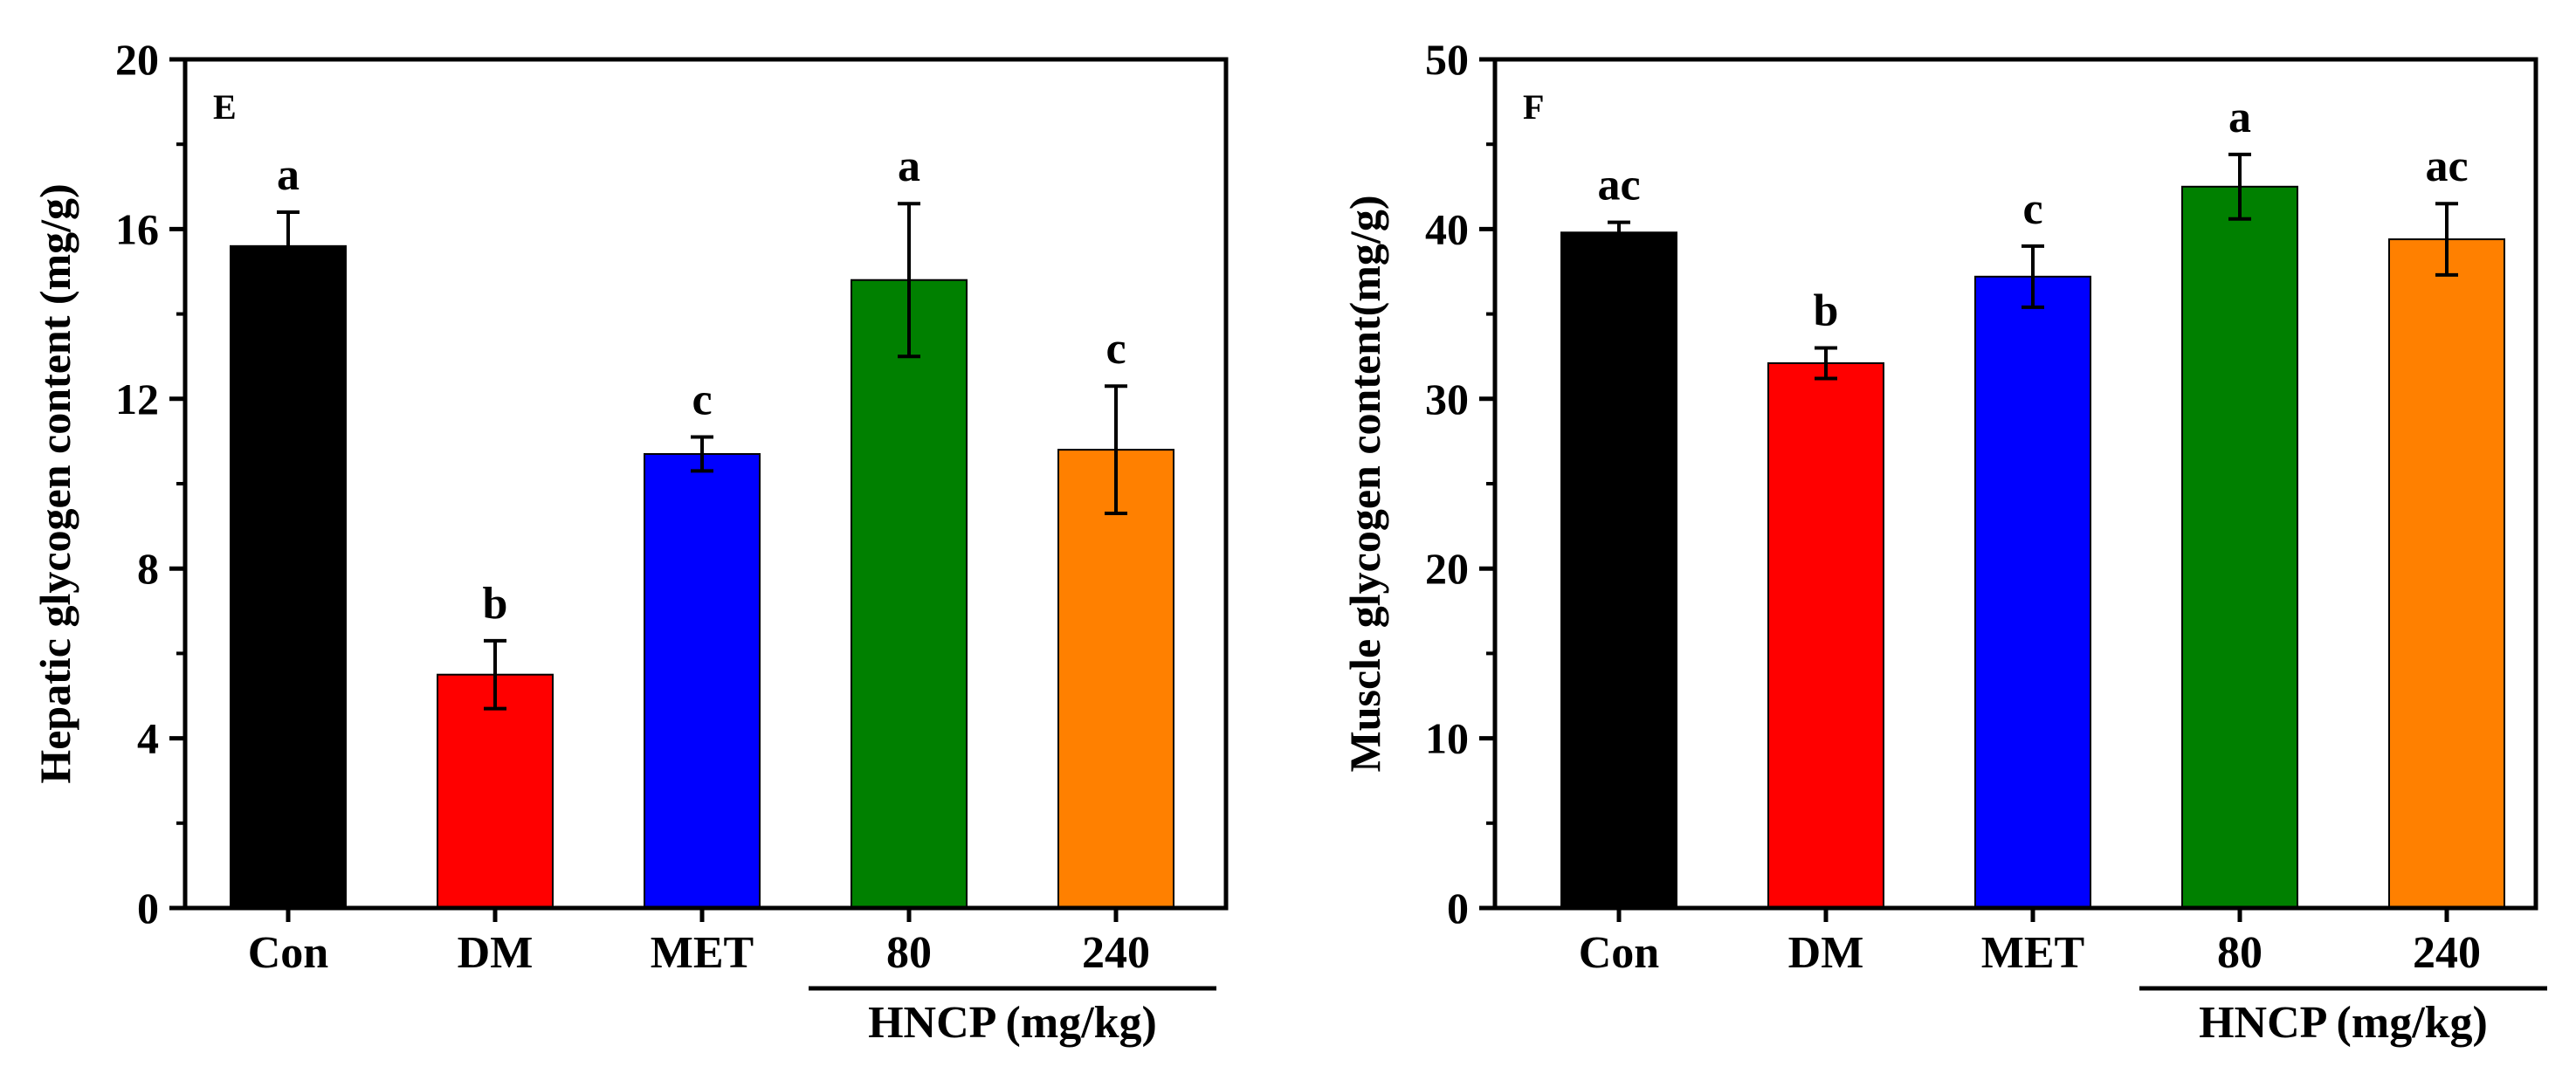 The height and width of the screenshot is (1087, 2576). Describe the element at coordinates (148, 738) in the screenshot. I see `y-tick-label: 4` at that location.